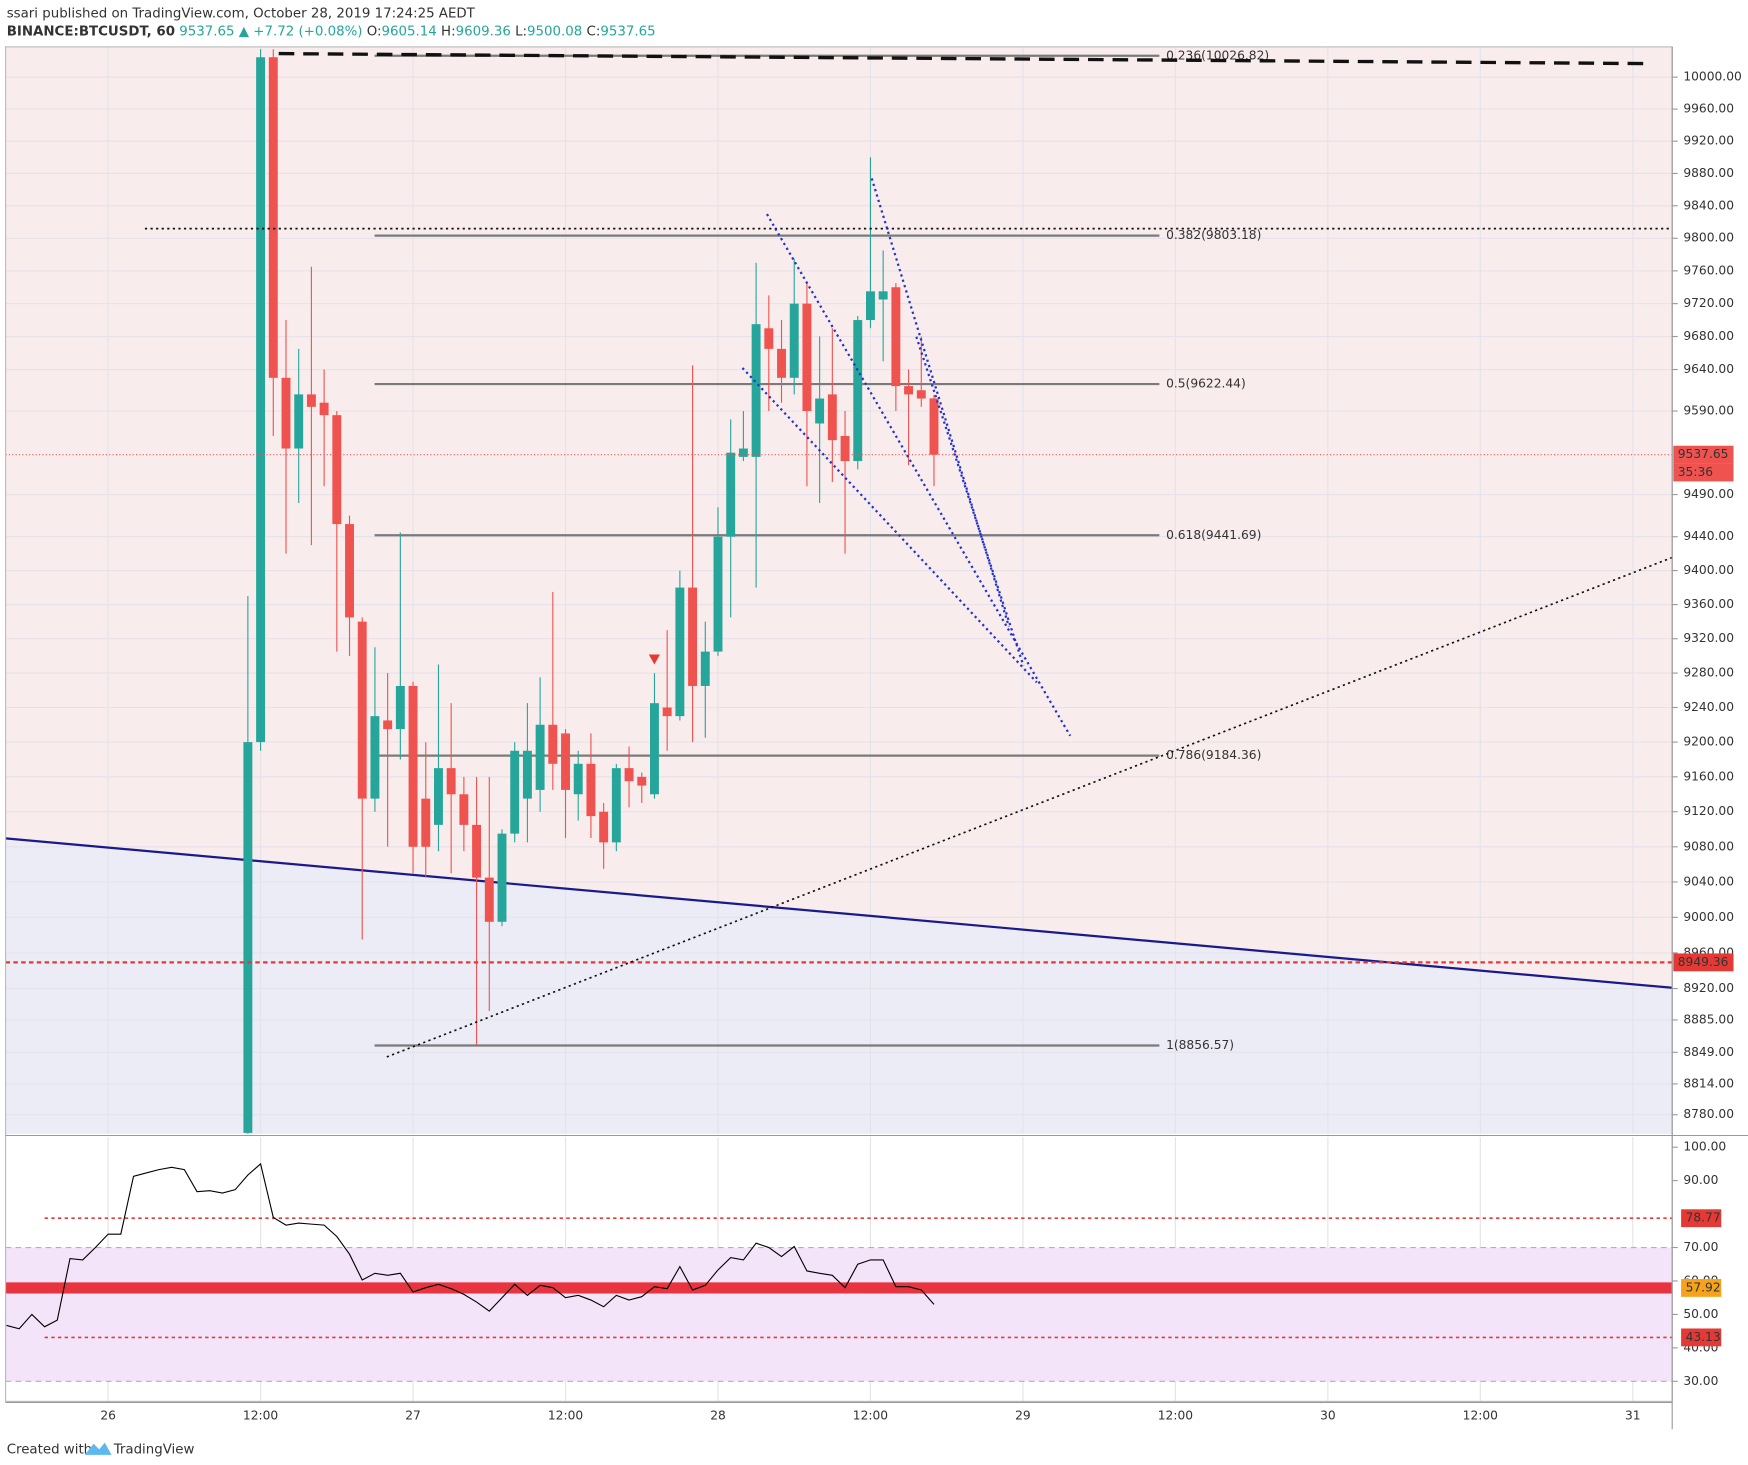 The width and height of the screenshot is (1748, 1465). What do you see at coordinates (1696, 472) in the screenshot?
I see `countdown-label: 35:36` at bounding box center [1696, 472].